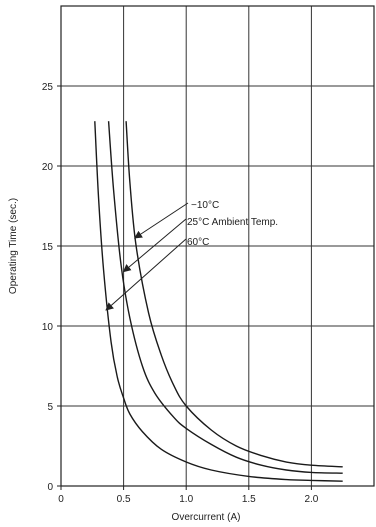  Describe the element at coordinates (191, 255) in the screenshot. I see `annotations: −10°C 25°C Ambient Temp. 60°C` at that location.